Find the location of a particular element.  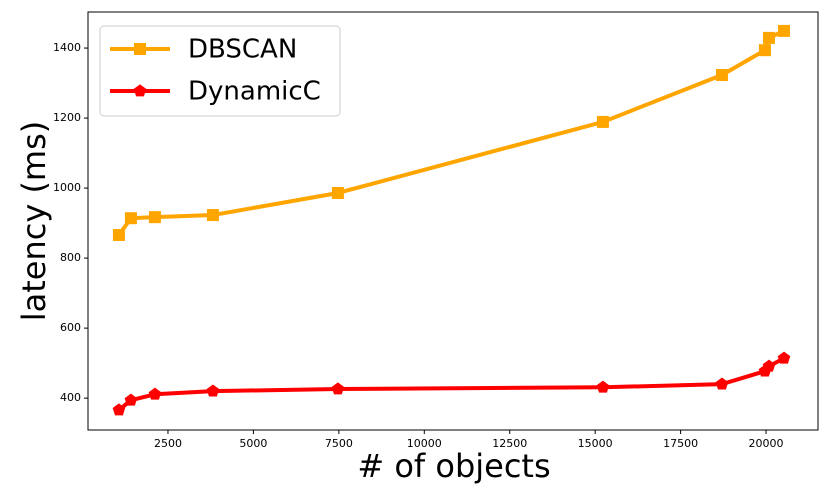

y-tick-label: 400 is located at coordinates (70, 397).